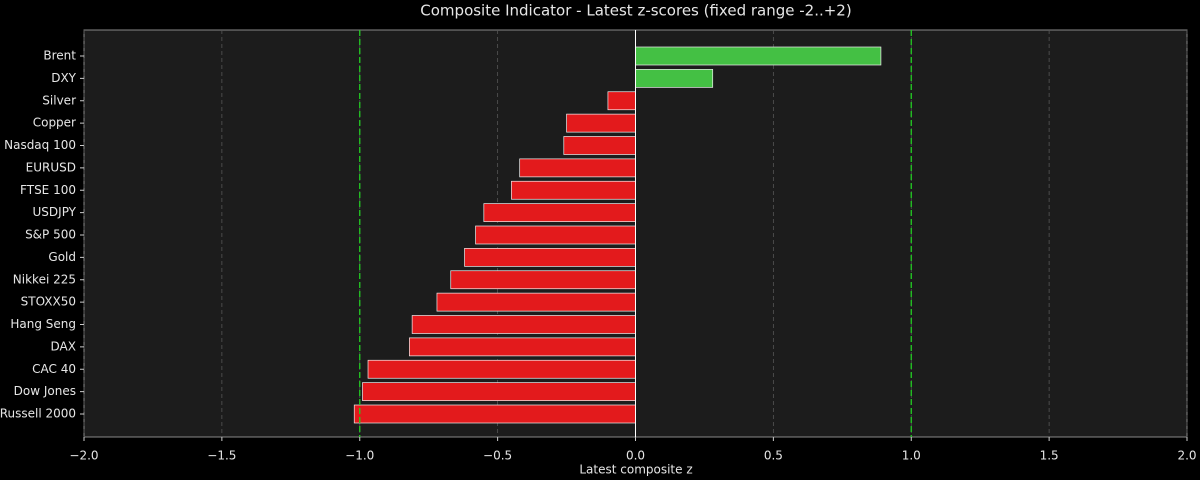  Describe the element at coordinates (1049, 456) in the screenshot. I see `x-tick-label: 1.5` at that location.